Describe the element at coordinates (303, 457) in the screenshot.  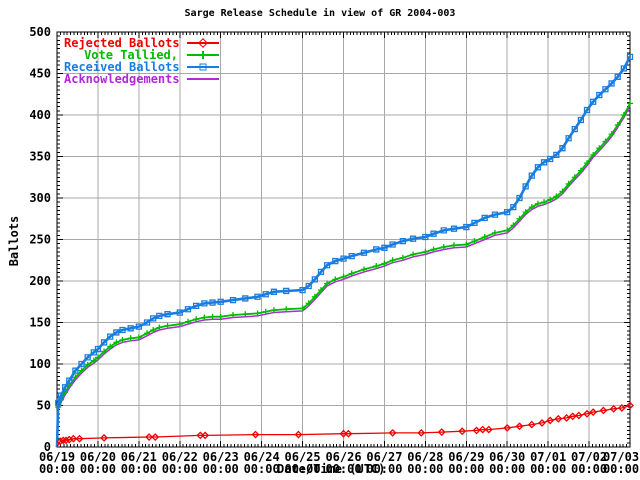
I see `svg-text: 06/25` at that location.